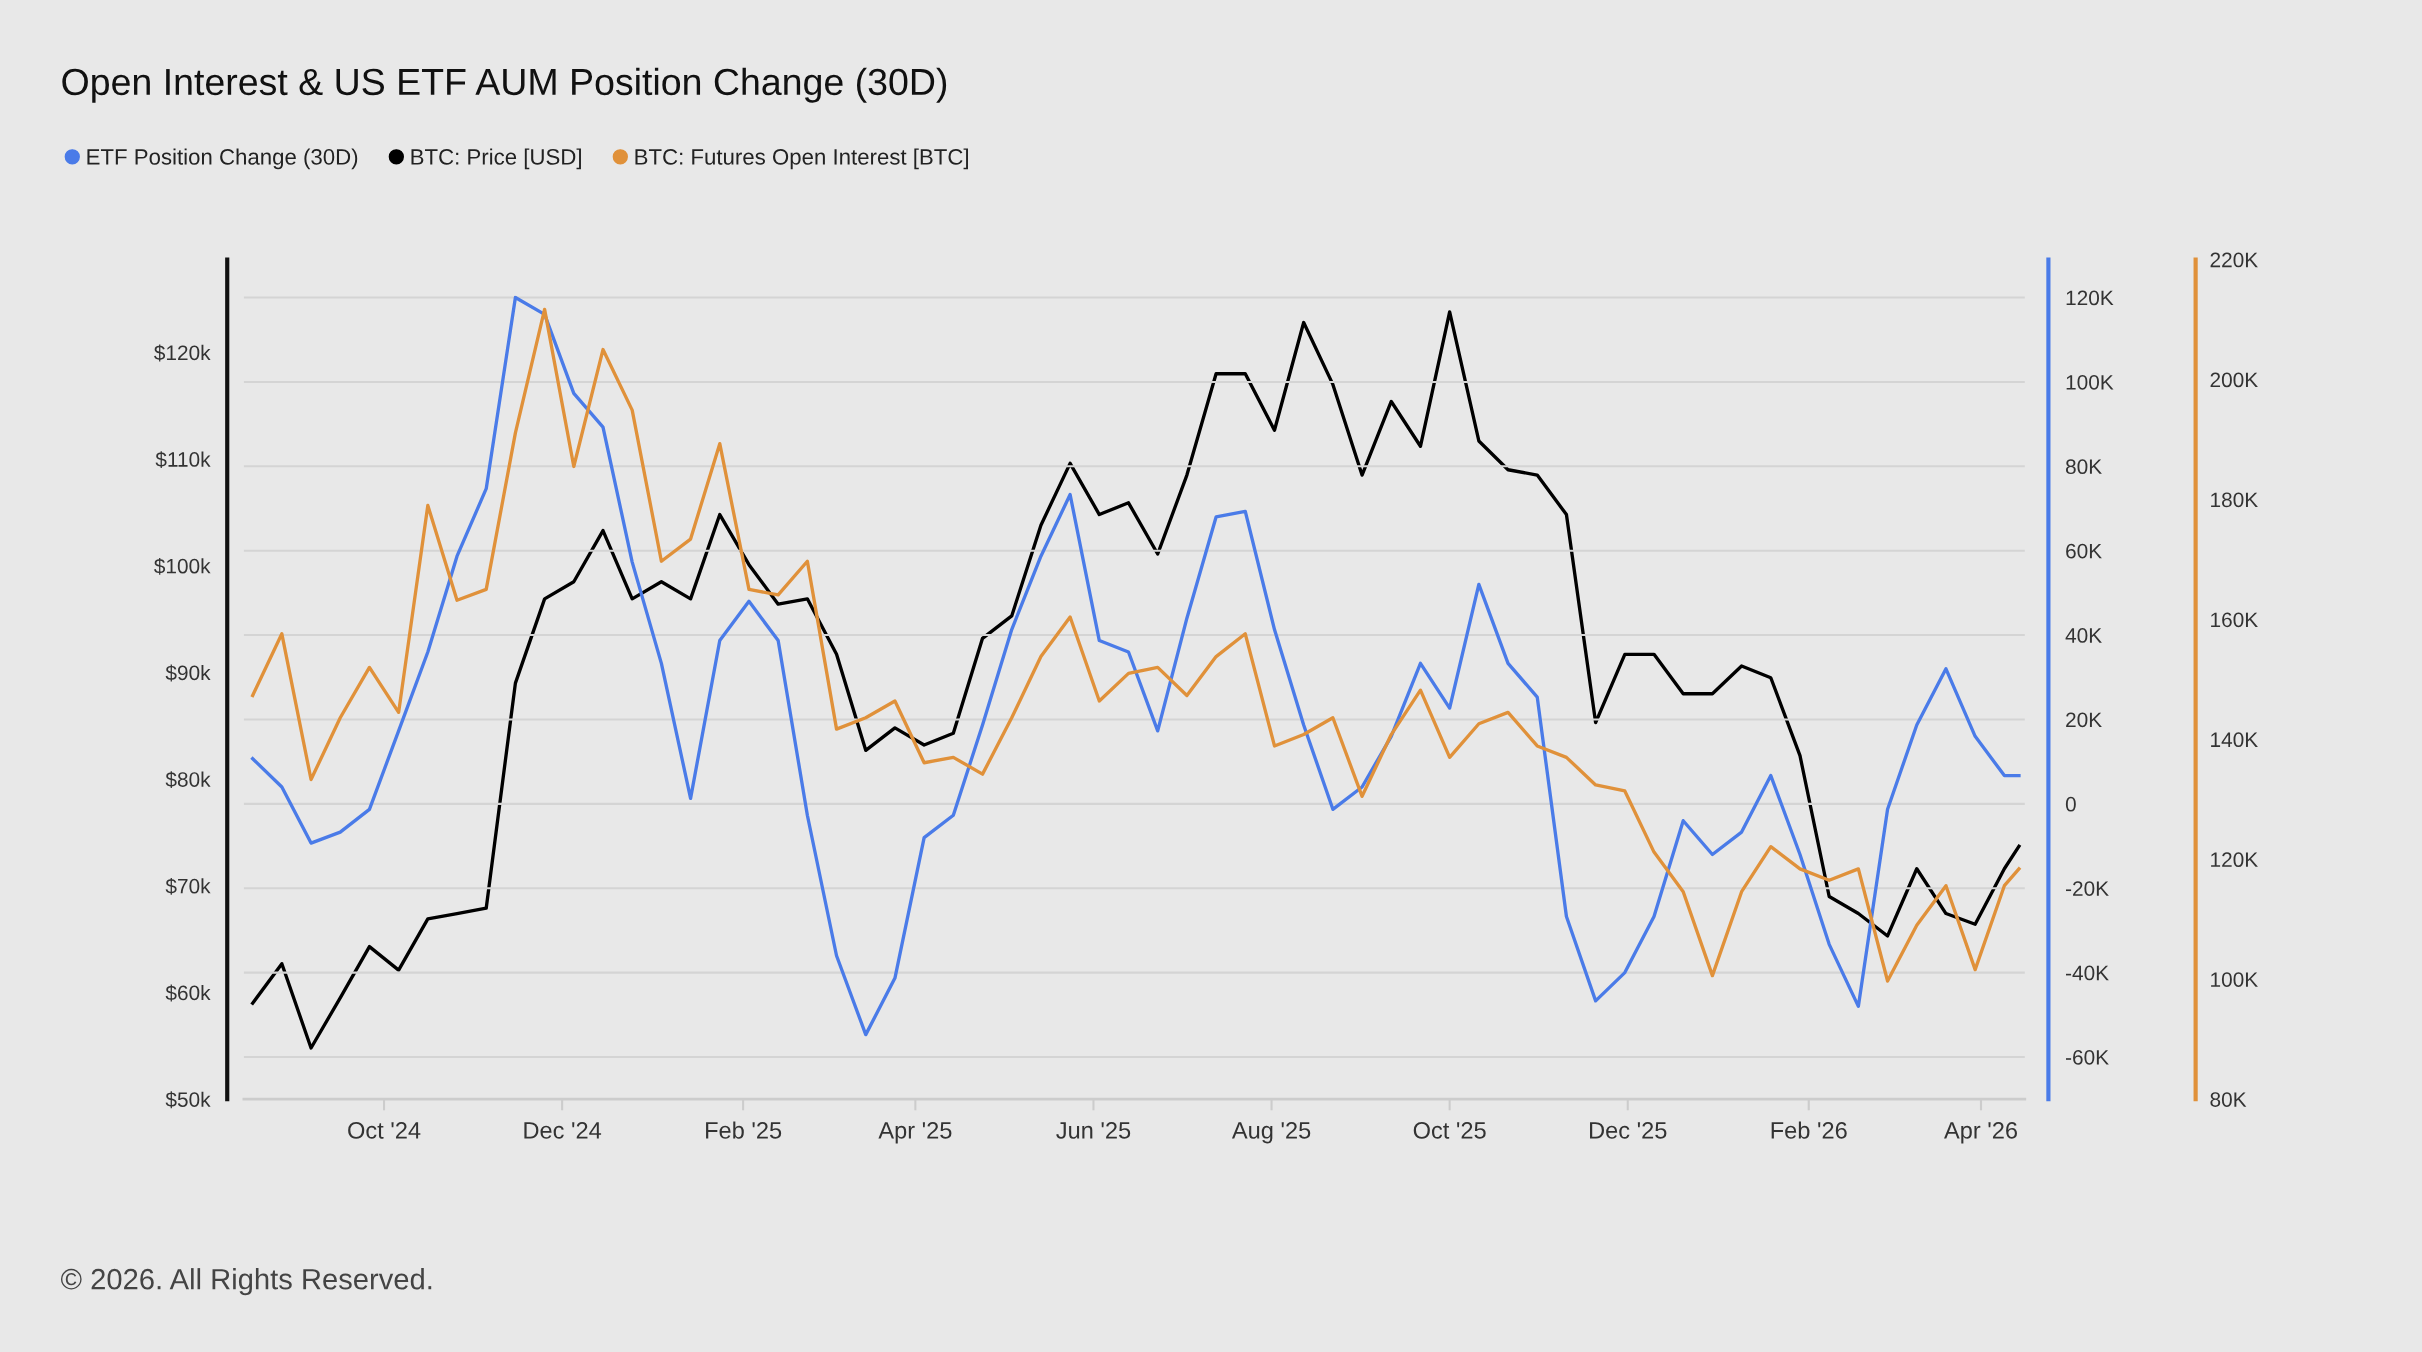 This screenshot has width=2422, height=1352. Describe the element at coordinates (188, 993) in the screenshot. I see `y-tick-label: $60k` at that location.